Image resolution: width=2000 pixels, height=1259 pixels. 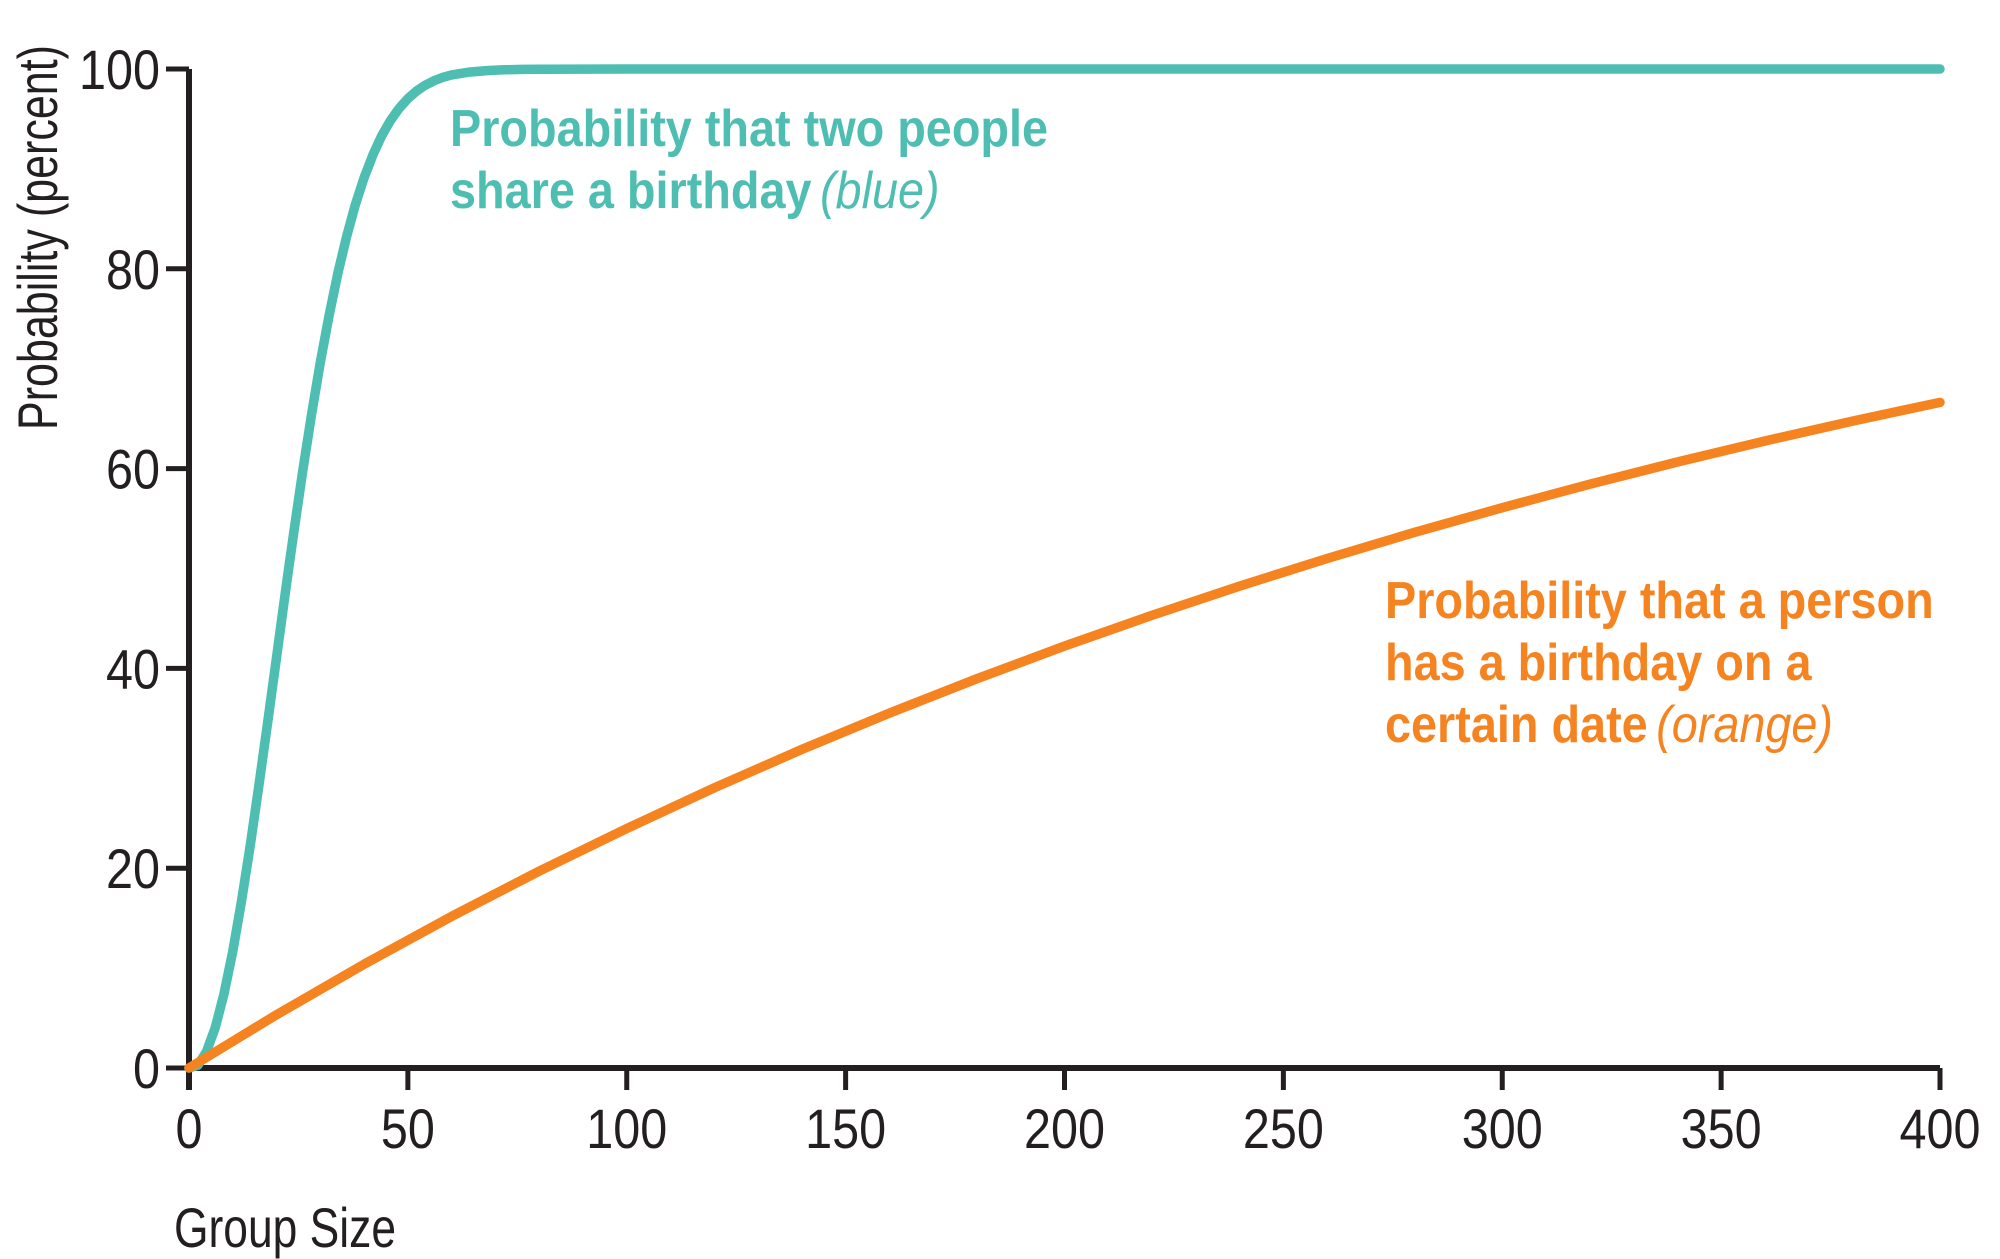 What do you see at coordinates (631, 191) in the screenshot?
I see `annotation-text: share a birthday` at bounding box center [631, 191].